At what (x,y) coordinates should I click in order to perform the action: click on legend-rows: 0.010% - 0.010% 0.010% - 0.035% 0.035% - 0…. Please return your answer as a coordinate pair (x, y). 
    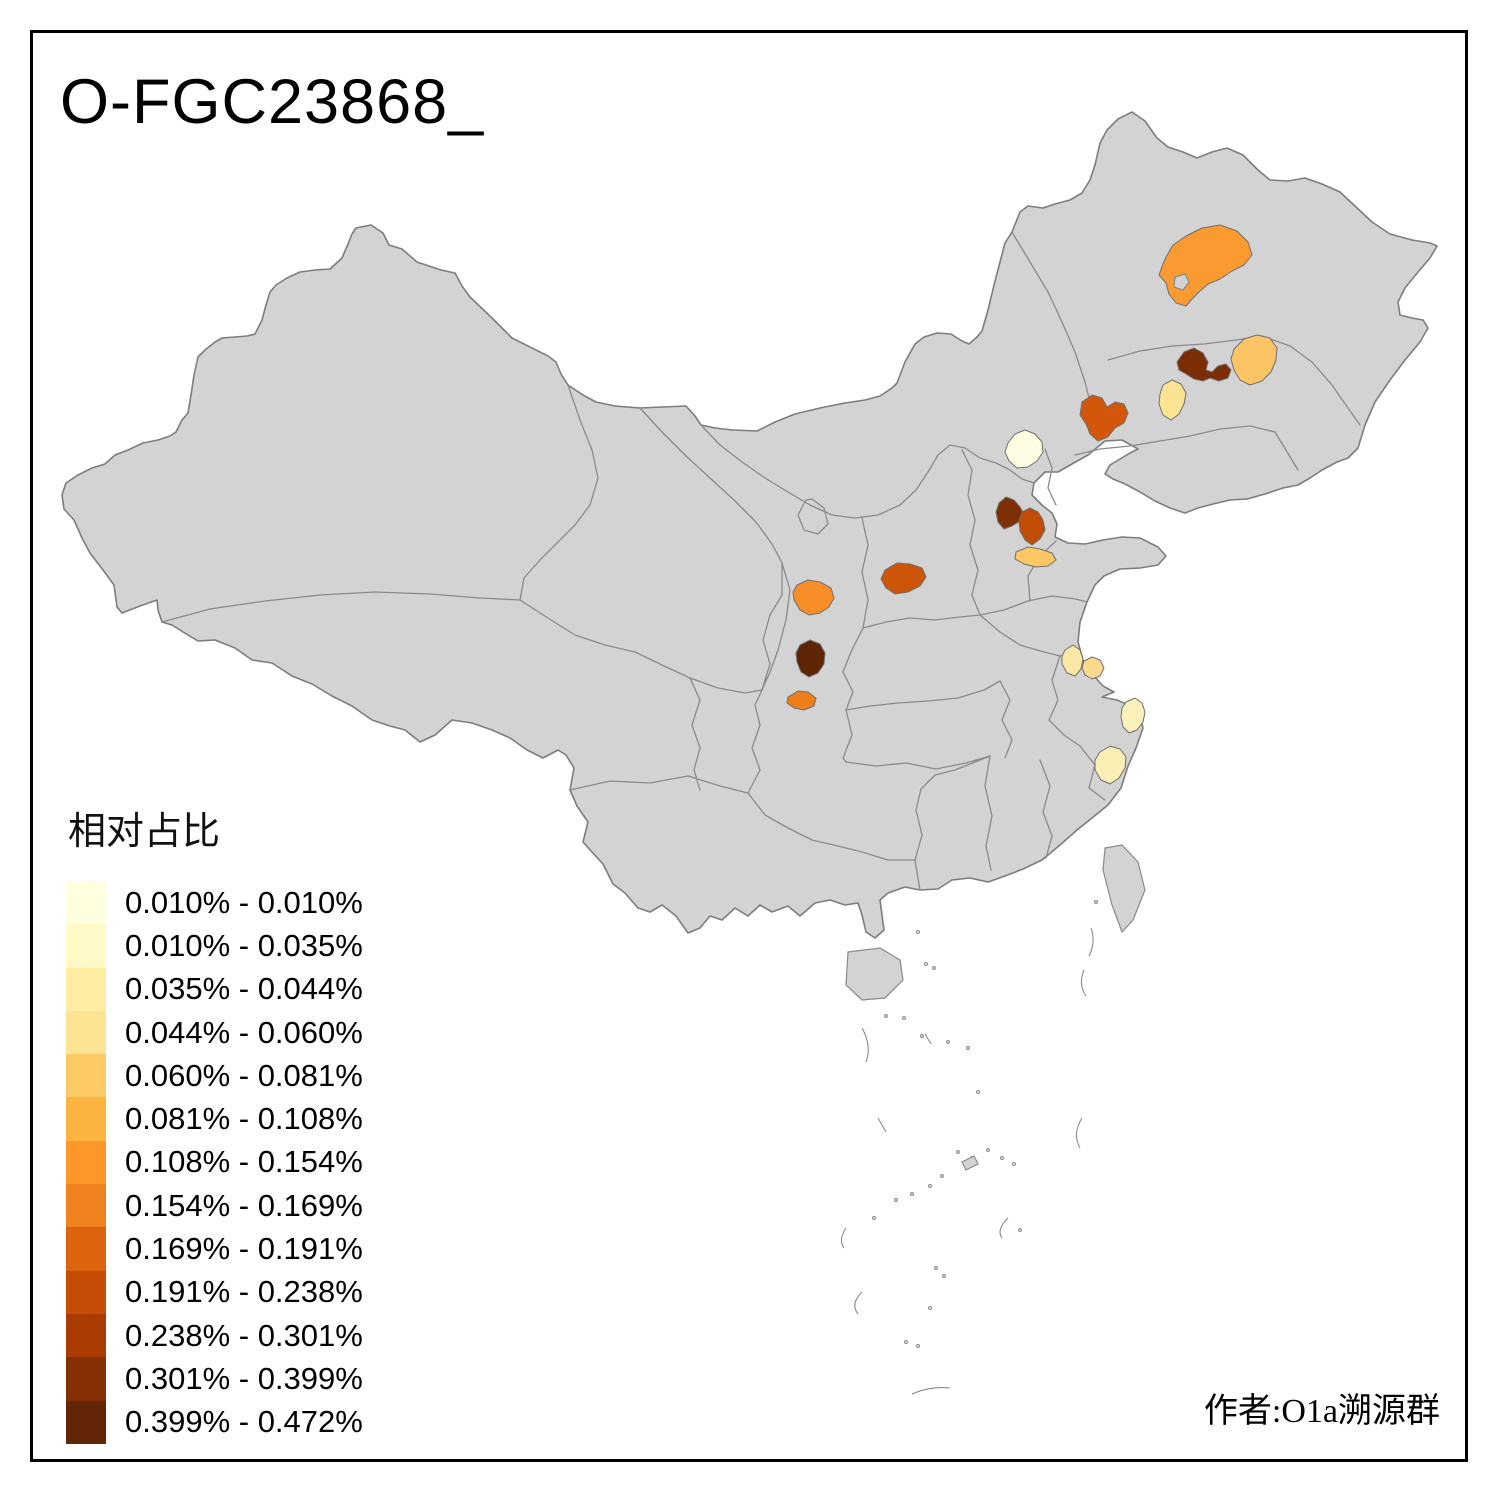
    Looking at the image, I should click on (214, 1162).